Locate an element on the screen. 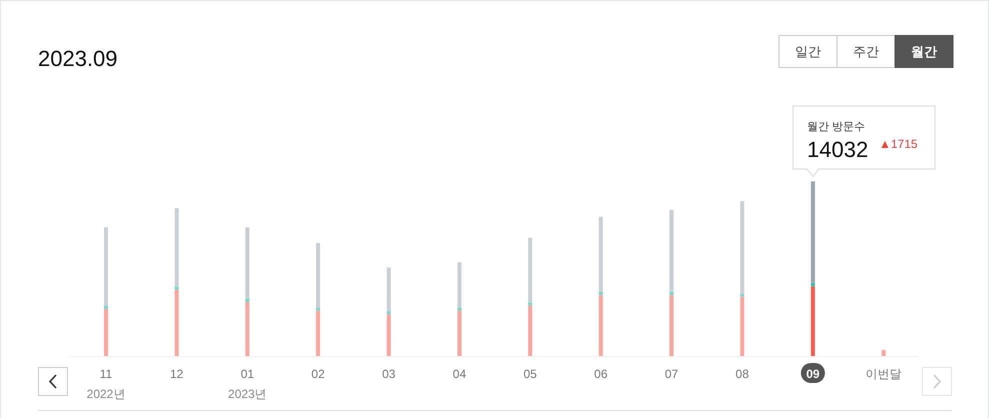 This screenshot has height=418, width=989. x-tick-label: 05 is located at coordinates (530, 374).